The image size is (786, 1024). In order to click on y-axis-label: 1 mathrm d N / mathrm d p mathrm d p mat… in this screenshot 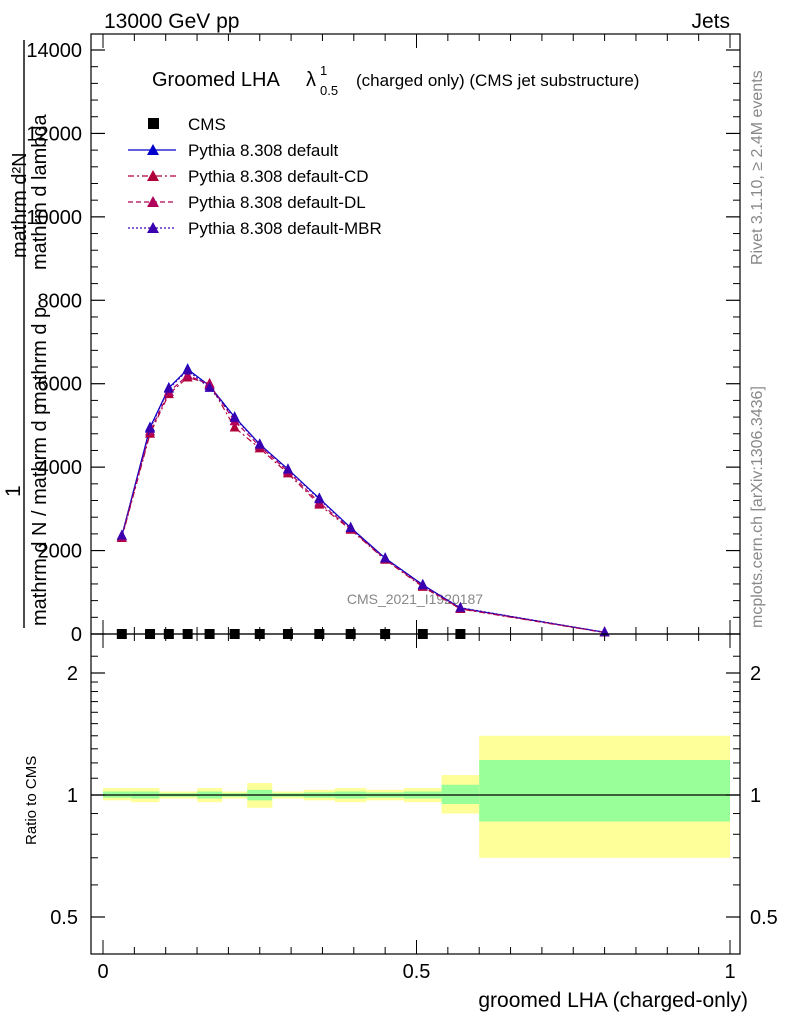, I will do `click(26, 334)`.